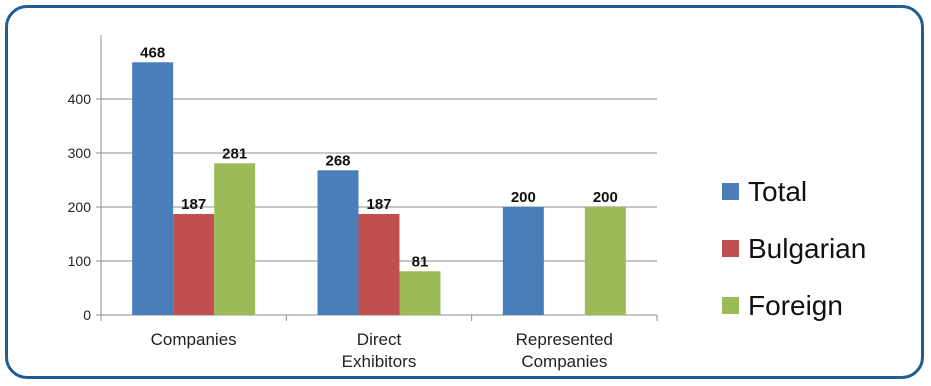 The height and width of the screenshot is (386, 931). I want to click on legend-label: Bulgarian, so click(807, 248).